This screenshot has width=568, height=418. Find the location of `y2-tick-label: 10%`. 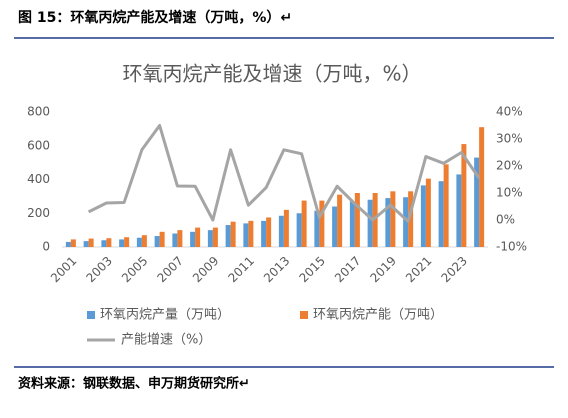

y2-tick-label: 10% is located at coordinates (509, 193).